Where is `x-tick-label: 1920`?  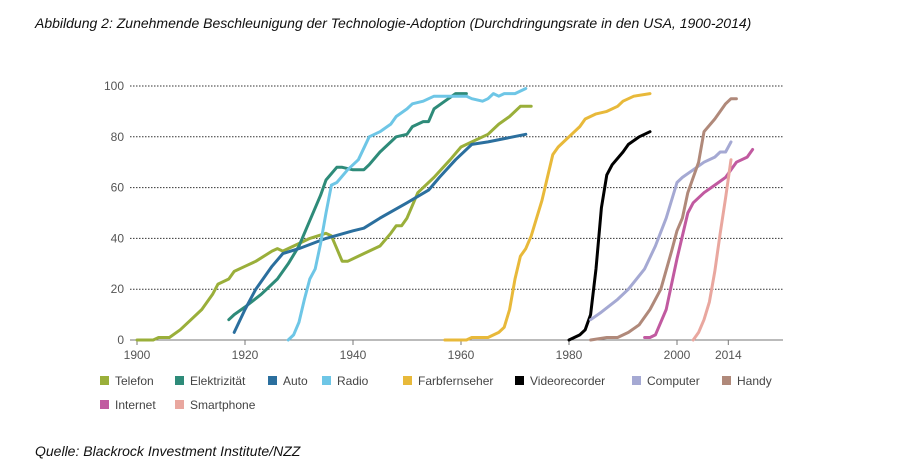 x-tick-label: 1920 is located at coordinates (245, 355).